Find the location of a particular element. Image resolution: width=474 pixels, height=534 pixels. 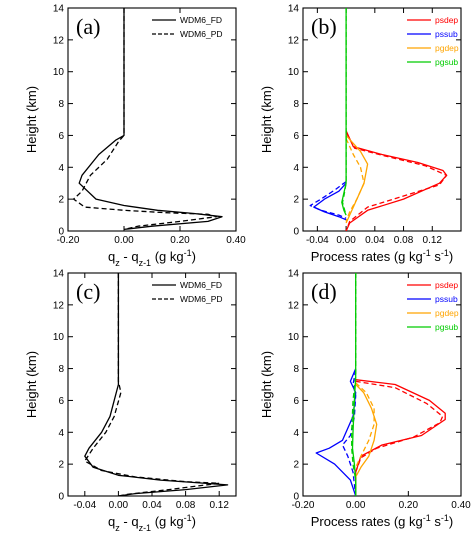

x-axis-label: Process rates (g kg-1 s-1) is located at coordinates (382, 521).